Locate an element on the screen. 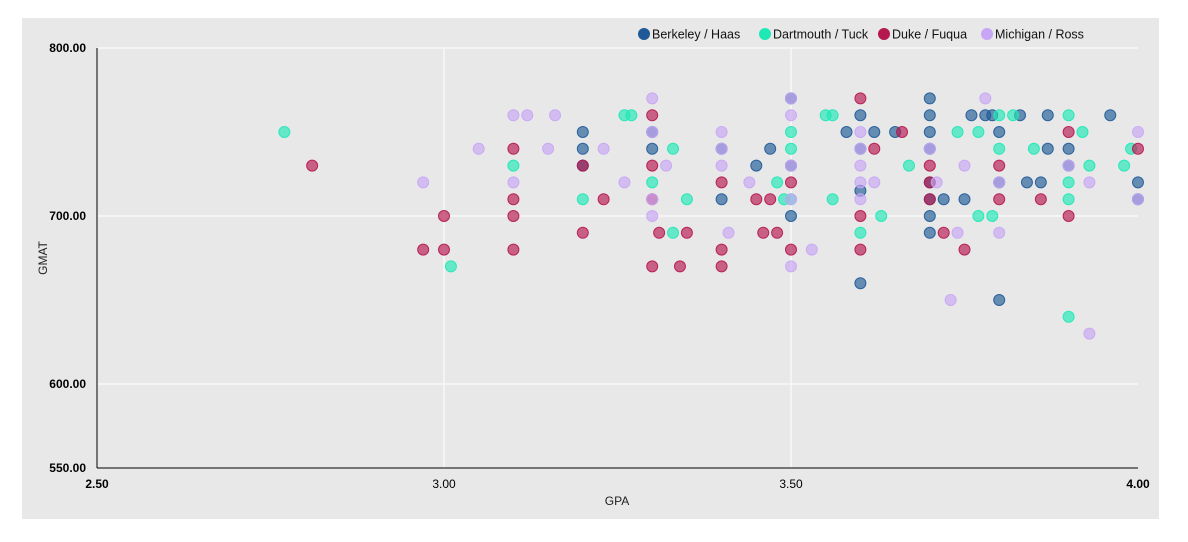 Image resolution: width=1188 pixels, height=542 pixels. legend-item: Duke / Fuqua is located at coordinates (922, 35).